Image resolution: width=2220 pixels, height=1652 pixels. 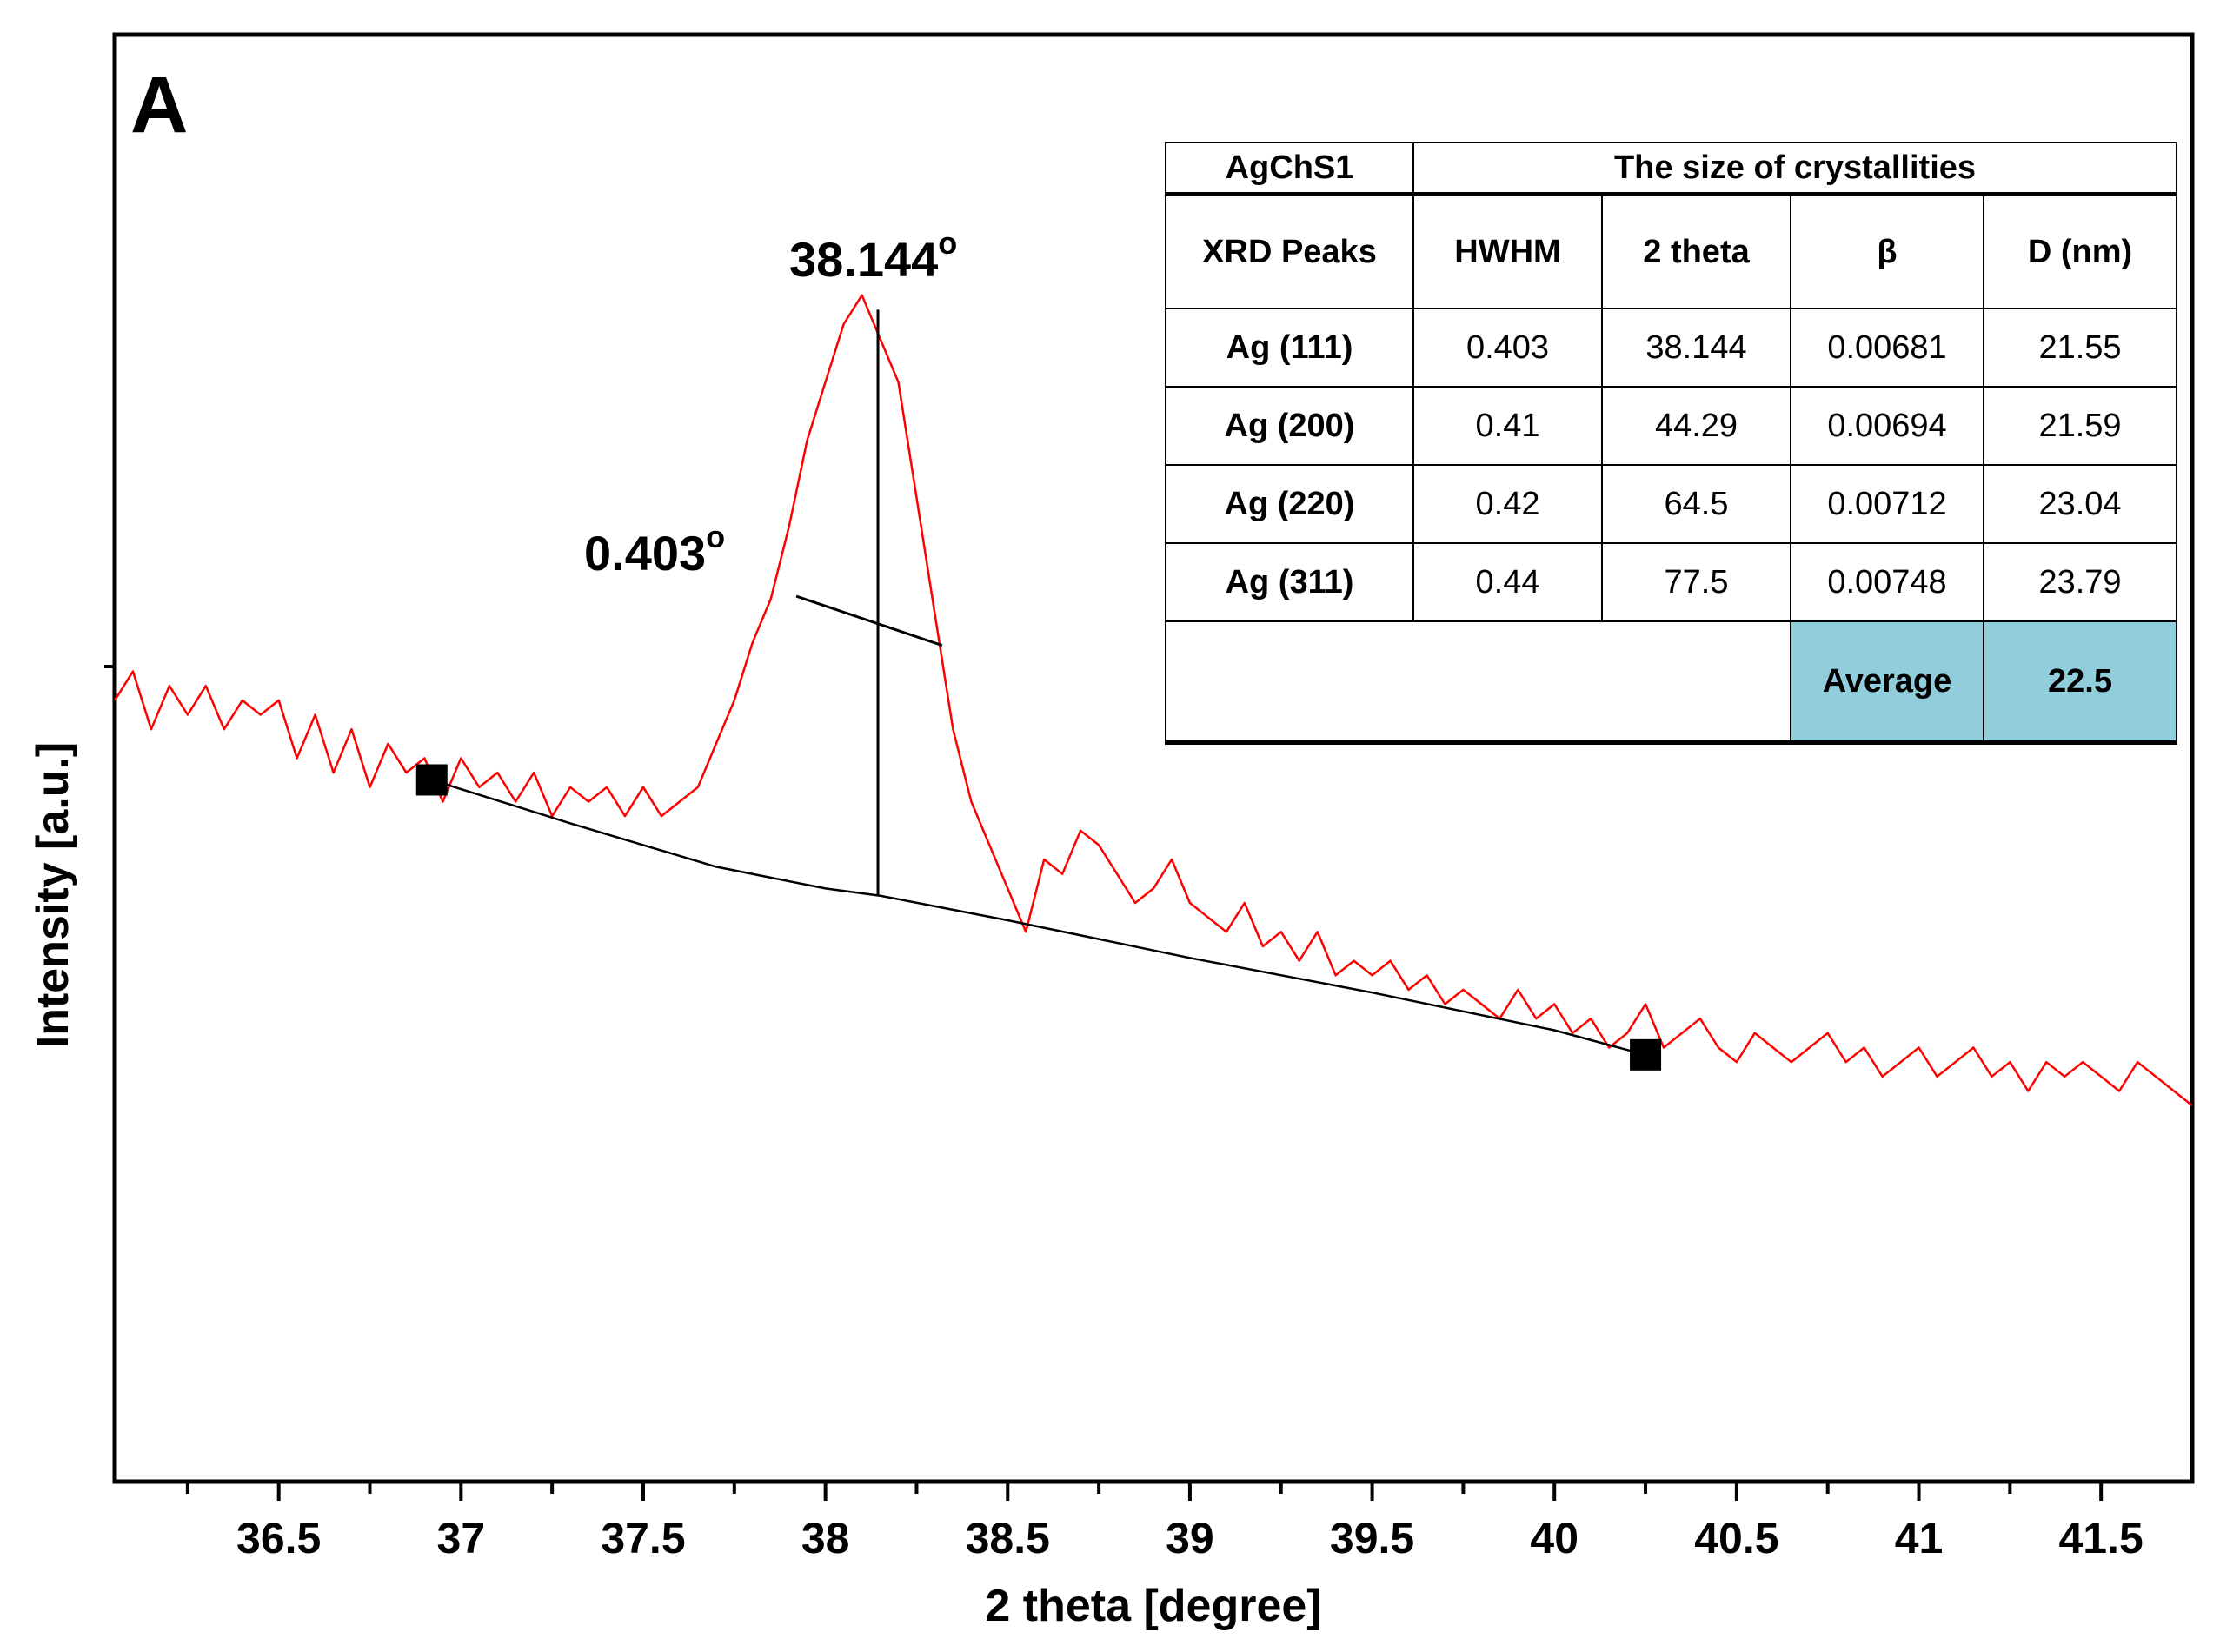 What do you see at coordinates (1696, 582) in the screenshot?
I see `two-theta-cell: 77.5` at bounding box center [1696, 582].